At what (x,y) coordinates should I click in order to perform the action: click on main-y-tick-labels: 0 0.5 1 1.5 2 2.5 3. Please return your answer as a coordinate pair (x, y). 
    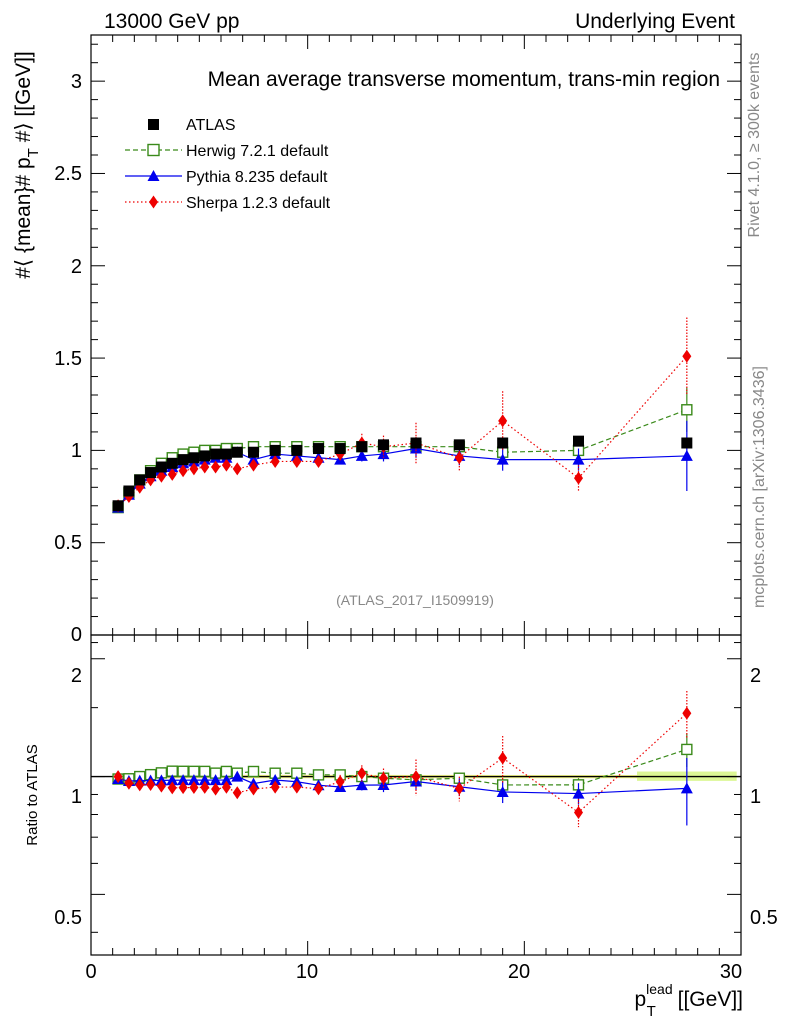
    Looking at the image, I should click on (68, 358).